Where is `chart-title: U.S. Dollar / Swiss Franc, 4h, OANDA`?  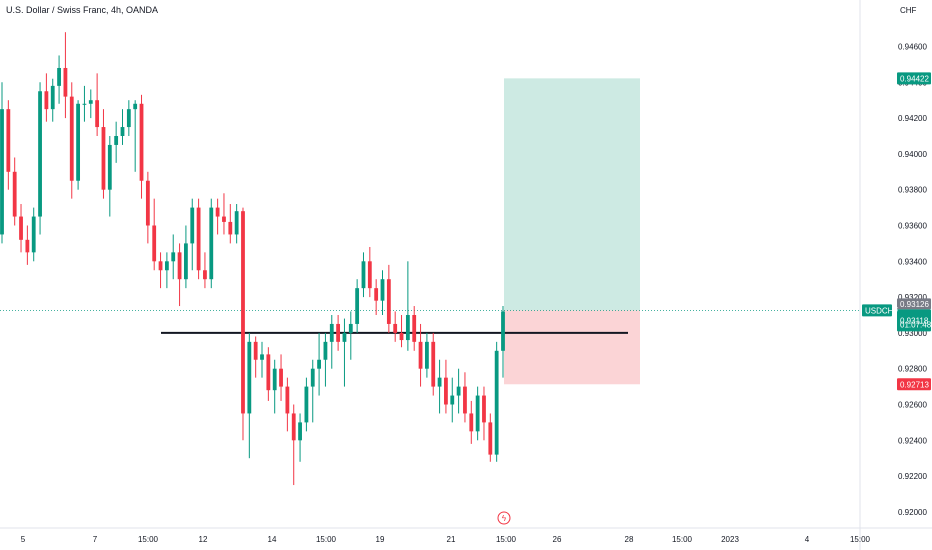 chart-title: U.S. Dollar / Swiss Franc, 4h, OANDA is located at coordinates (82, 10).